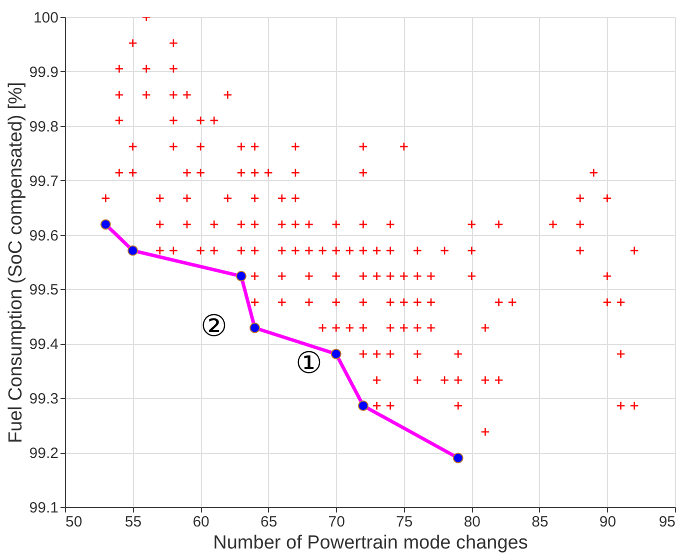 Image resolution: width=698 pixels, height=557 pixels. Describe the element at coordinates (201, 522) in the screenshot. I see `x-tick-label: 60` at that location.